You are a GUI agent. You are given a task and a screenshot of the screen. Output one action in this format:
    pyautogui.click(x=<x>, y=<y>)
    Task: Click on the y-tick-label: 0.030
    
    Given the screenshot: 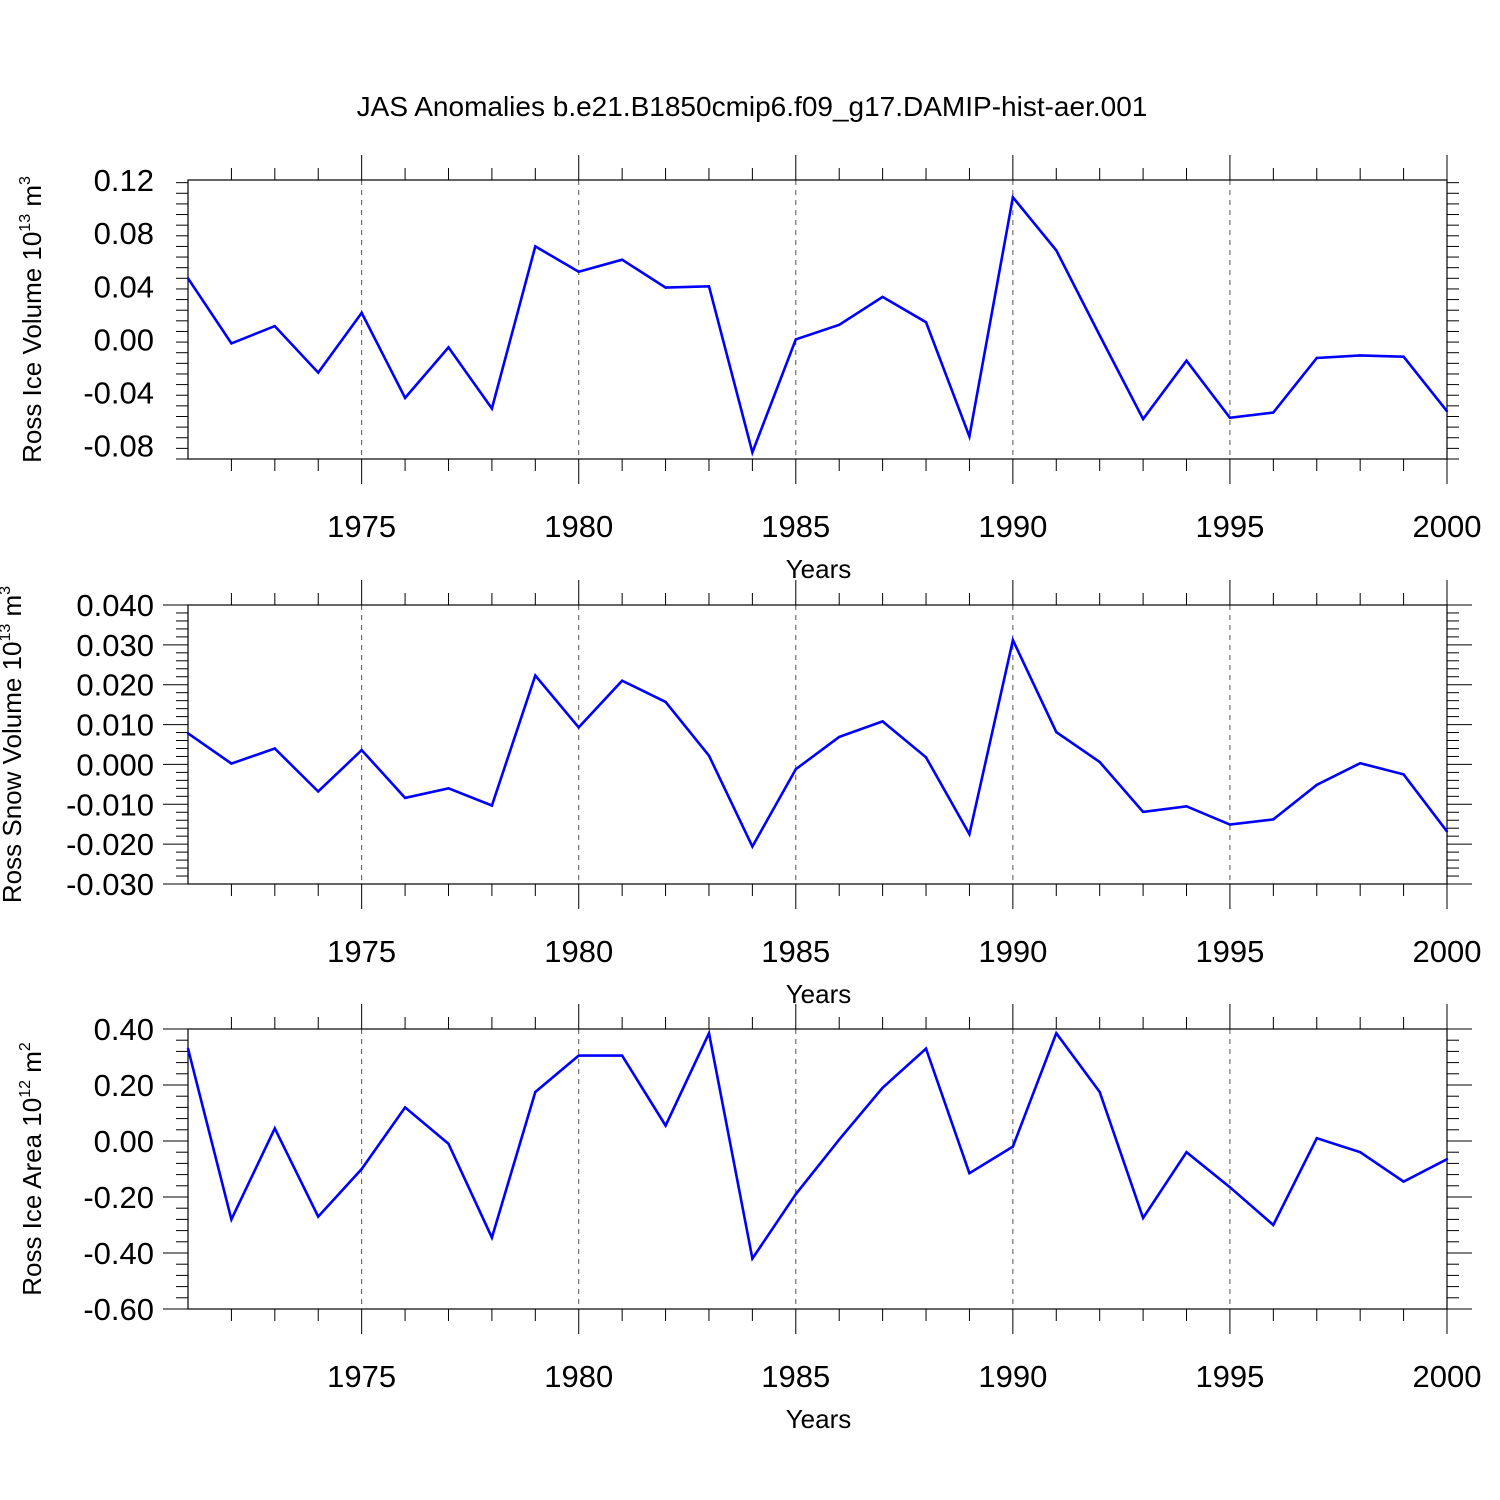 What is the action you would take?
    pyautogui.click(x=115, y=645)
    